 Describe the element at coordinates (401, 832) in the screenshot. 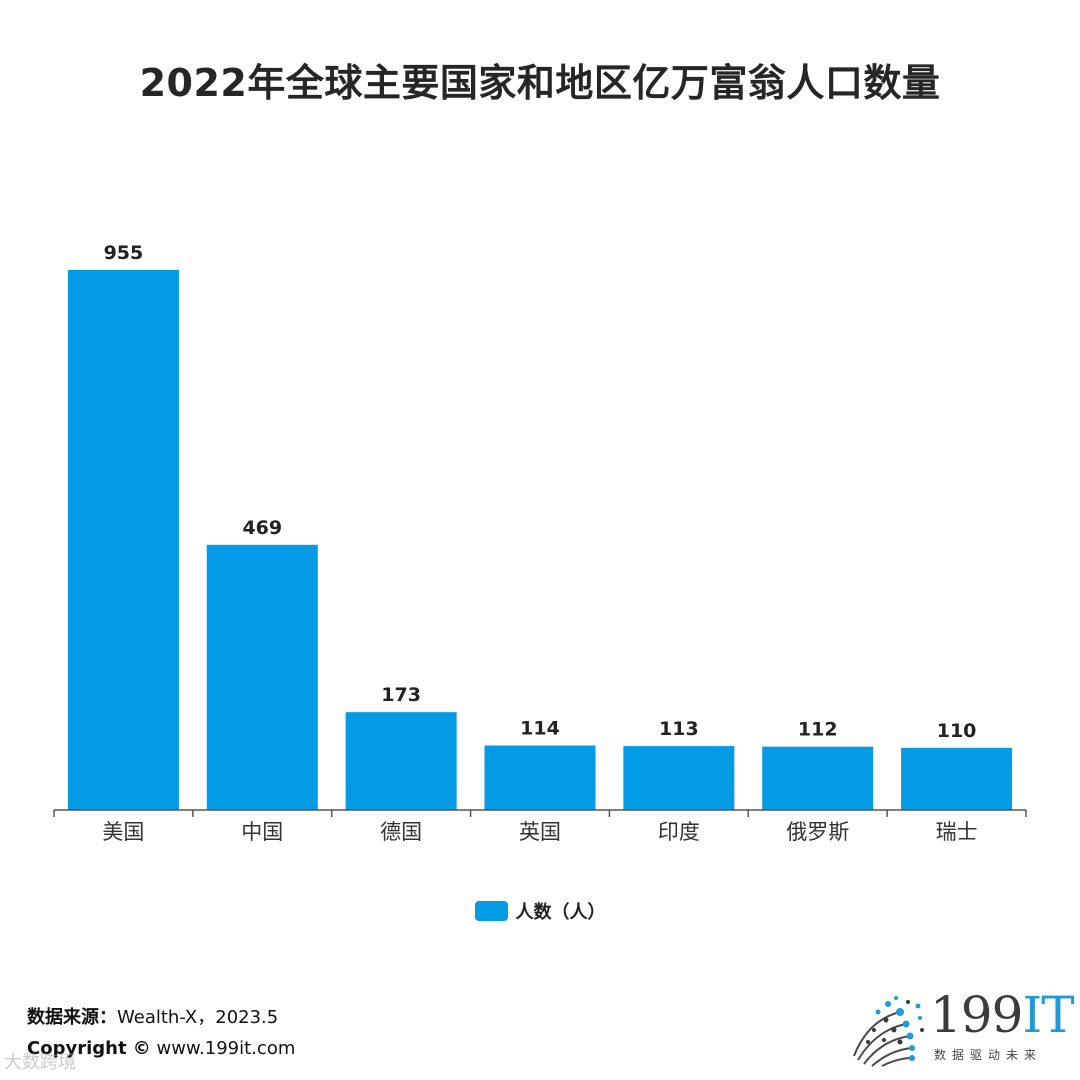

I see `x-tick-label: 德国` at that location.